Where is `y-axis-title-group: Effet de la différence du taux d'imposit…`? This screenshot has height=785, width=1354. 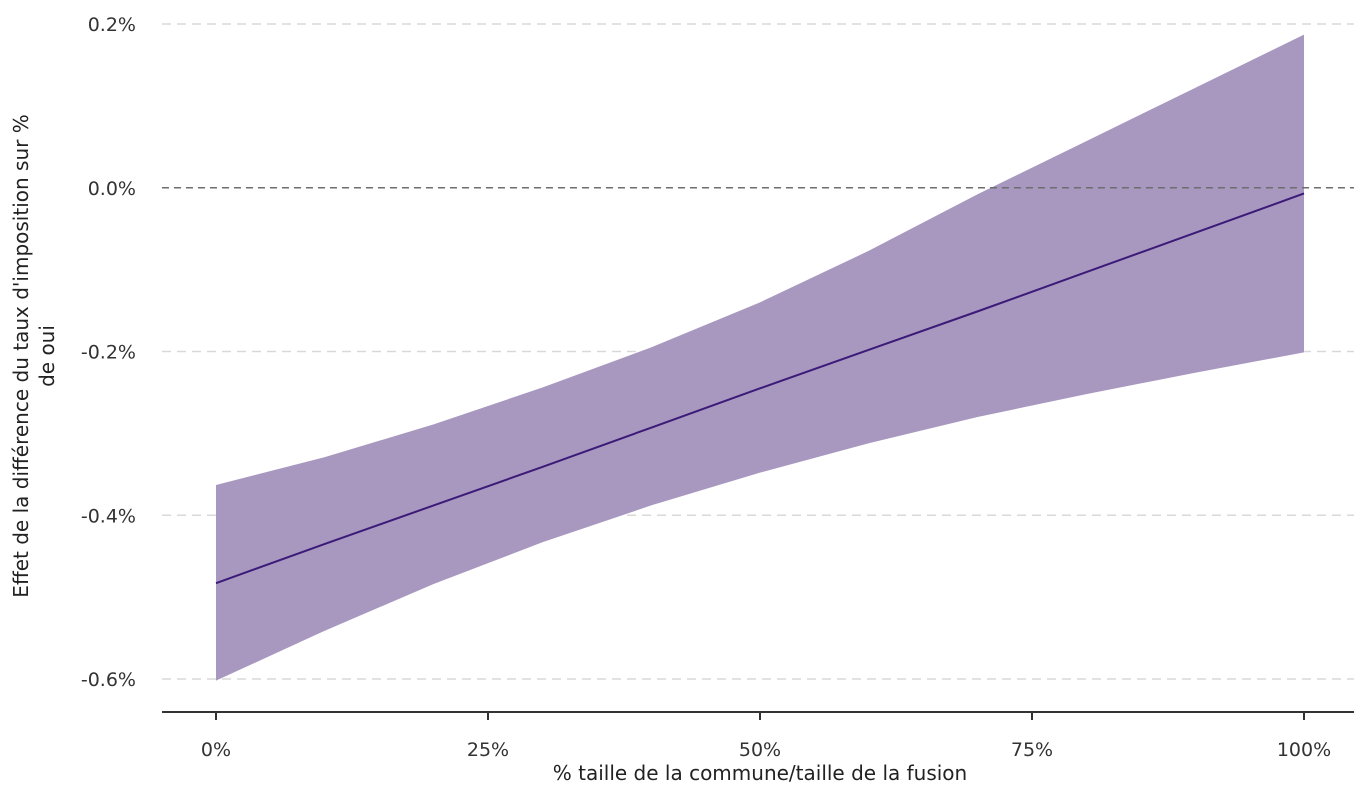 y-axis-title-group: Effet de la différence du taux d'imposit… is located at coordinates (34, 355).